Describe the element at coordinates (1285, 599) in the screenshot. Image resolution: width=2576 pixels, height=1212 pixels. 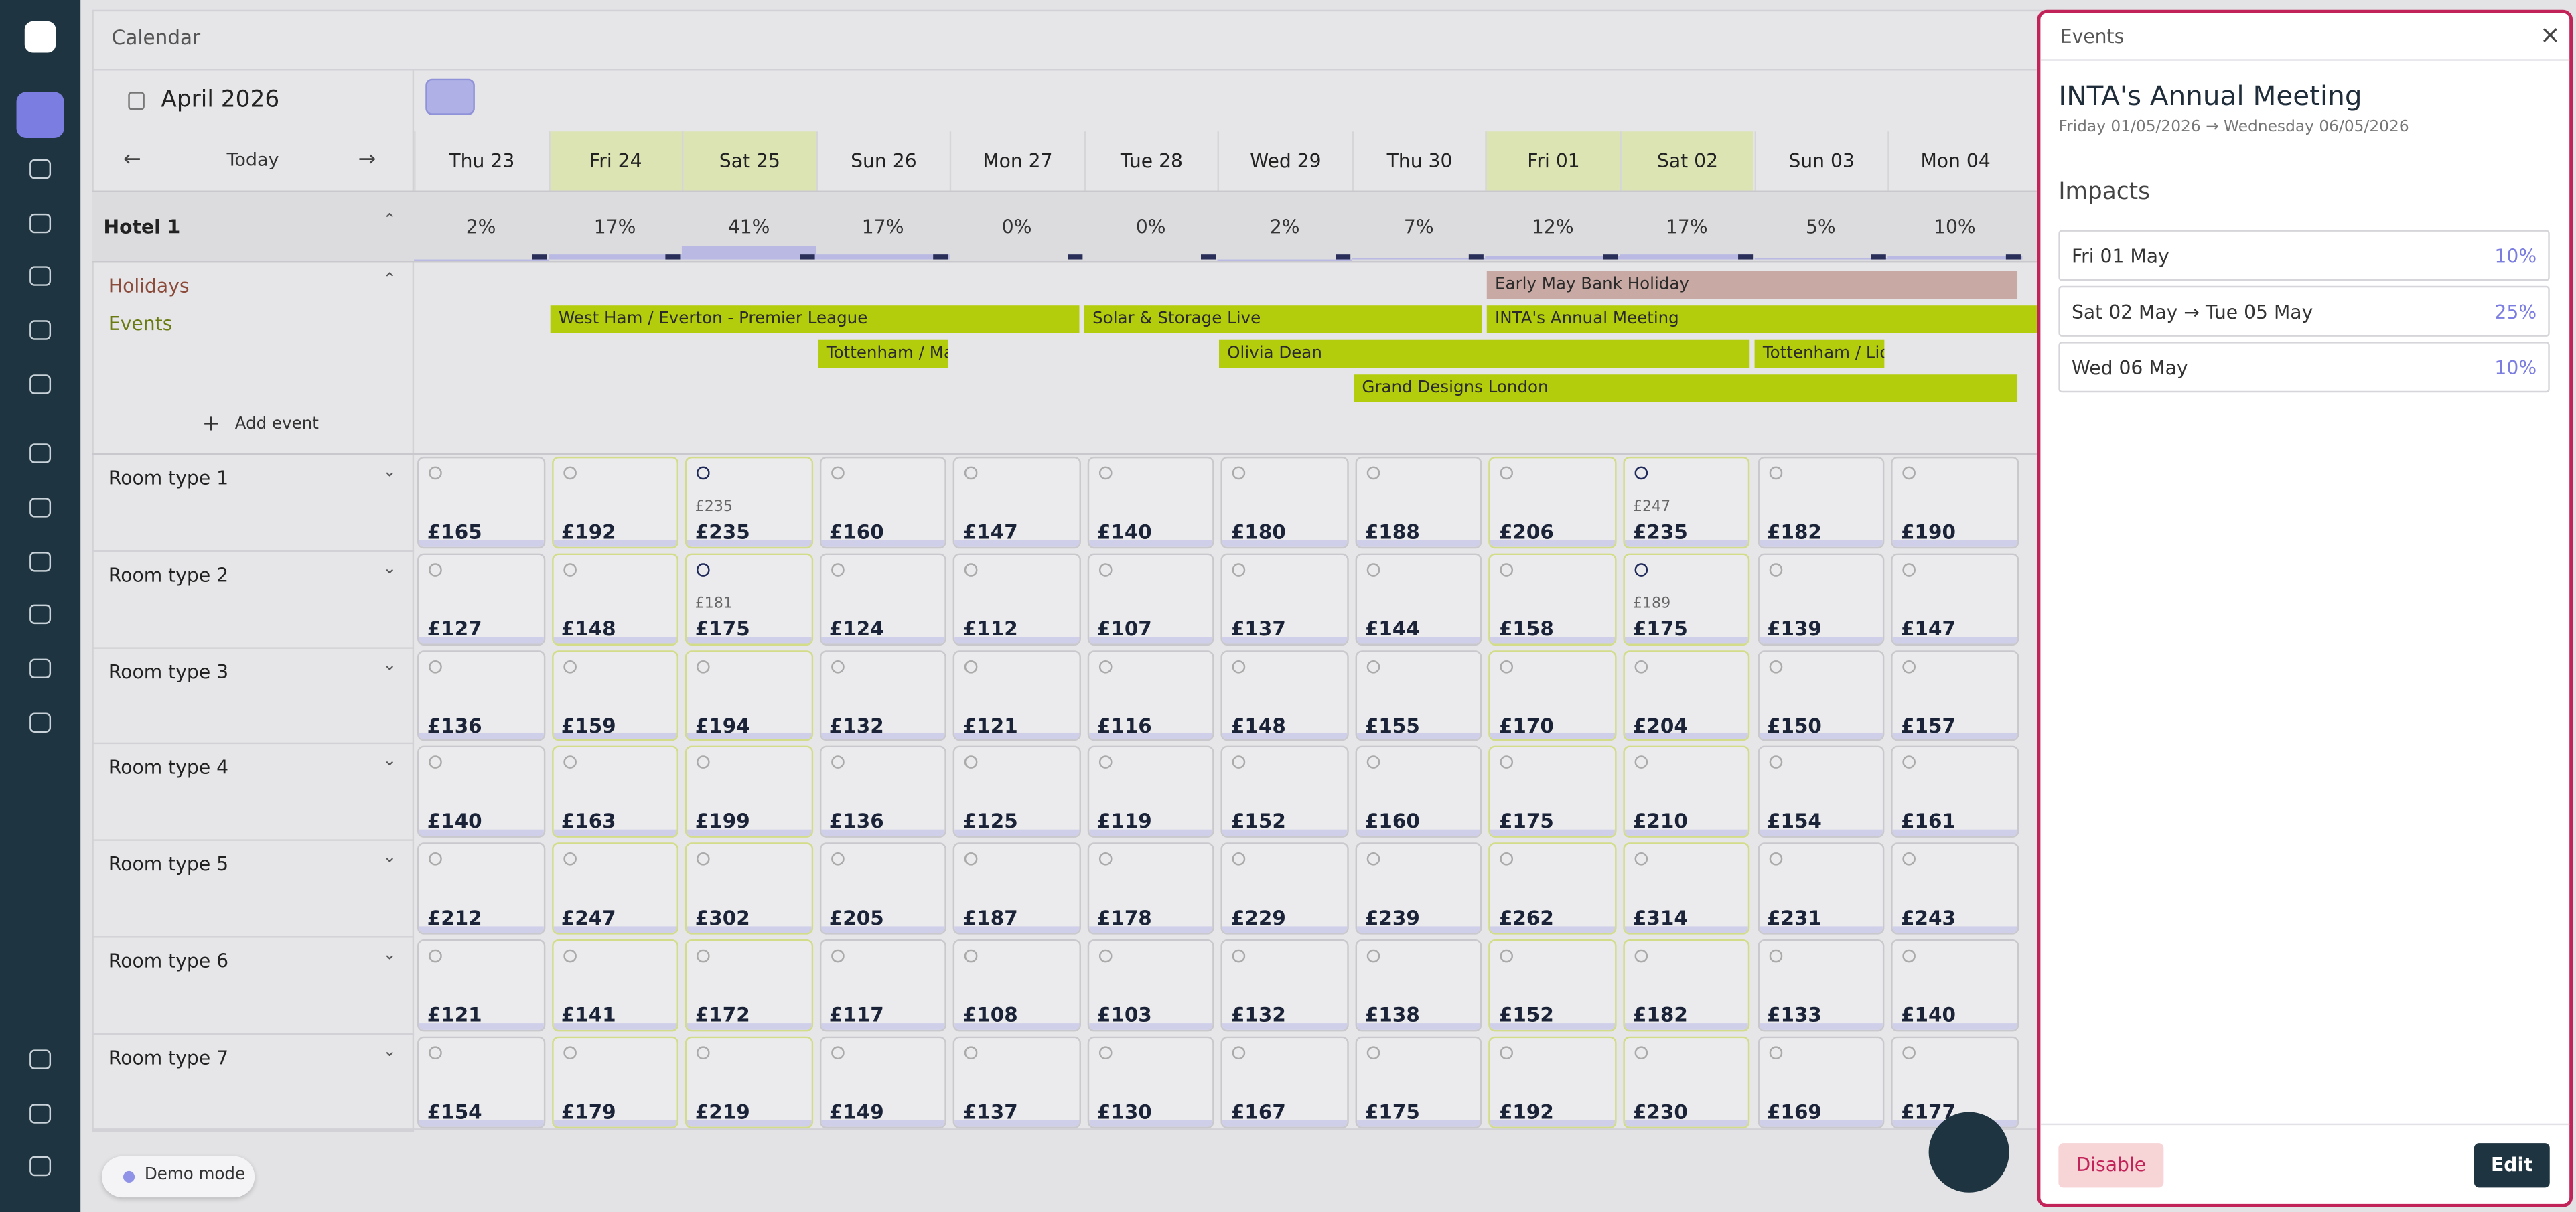
I see `price-cell: £137` at that location.